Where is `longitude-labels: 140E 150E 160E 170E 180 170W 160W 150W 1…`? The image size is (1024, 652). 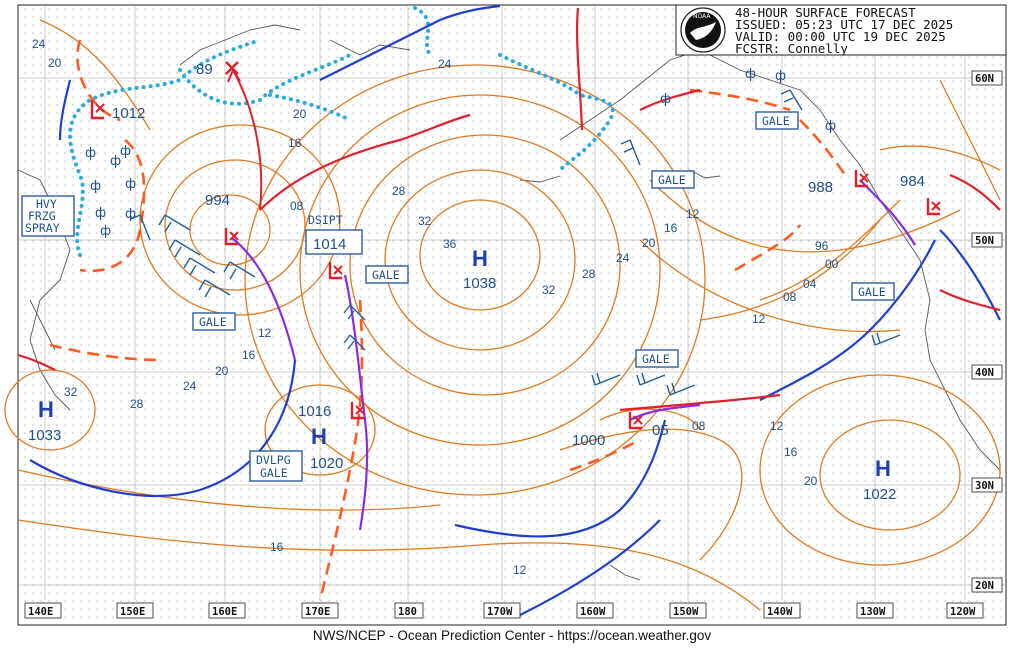
longitude-labels: 140E 150E 160E 170E 180 170W 160W 150W 1… is located at coordinates (504, 610).